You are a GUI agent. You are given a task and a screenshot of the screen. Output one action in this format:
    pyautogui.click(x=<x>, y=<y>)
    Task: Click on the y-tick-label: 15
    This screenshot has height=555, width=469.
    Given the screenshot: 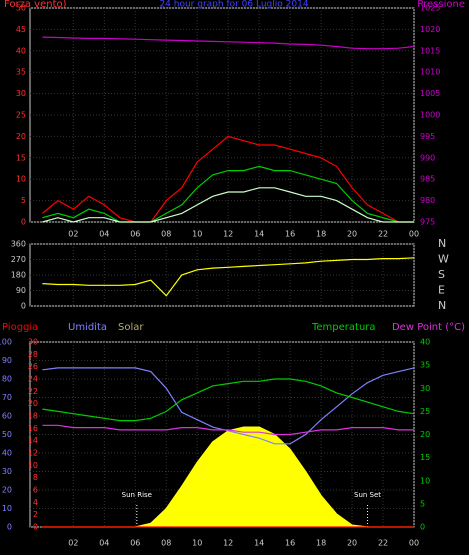 What is the action you would take?
    pyautogui.click(x=21, y=157)
    